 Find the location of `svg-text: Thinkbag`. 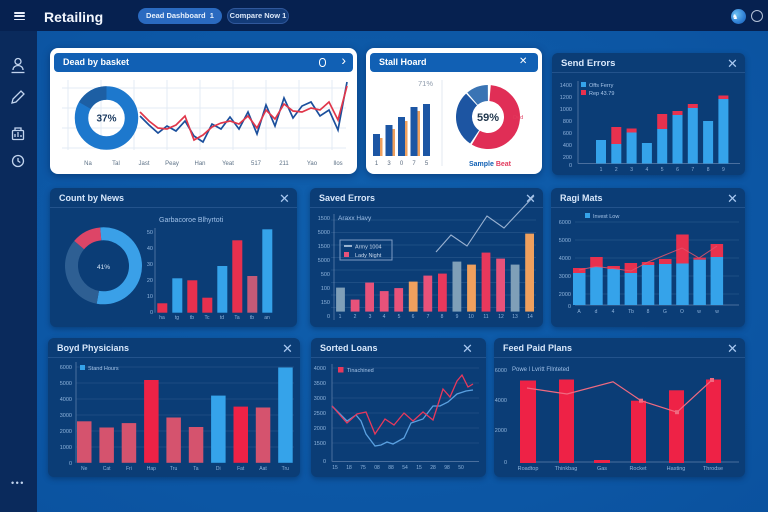

svg-text: Thinkbag is located at coordinates (566, 469).